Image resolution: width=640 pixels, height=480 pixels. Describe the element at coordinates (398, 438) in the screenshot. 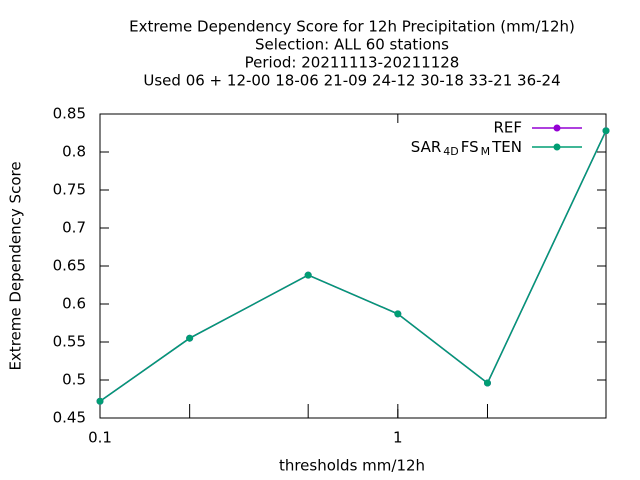

I see `x-tick-label: 1` at that location.